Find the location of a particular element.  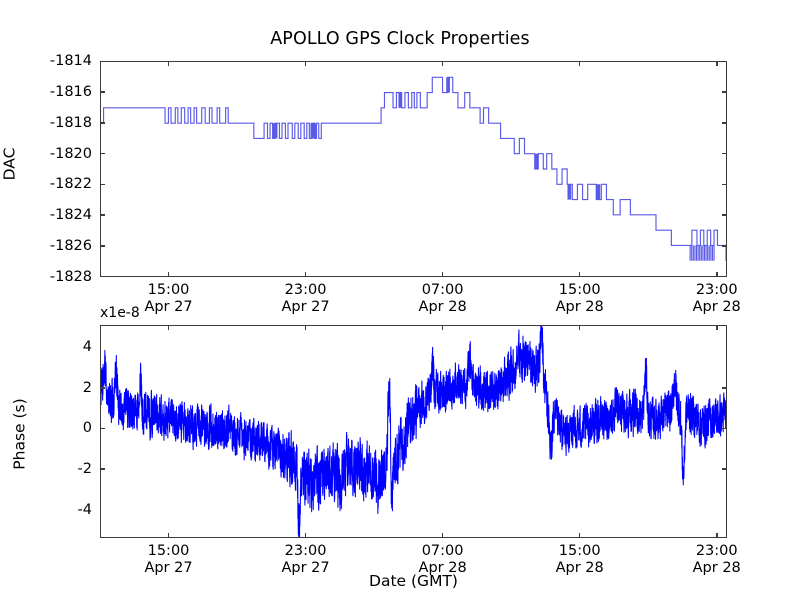

dac-y-axis-label: DAC is located at coordinates (9, 164).